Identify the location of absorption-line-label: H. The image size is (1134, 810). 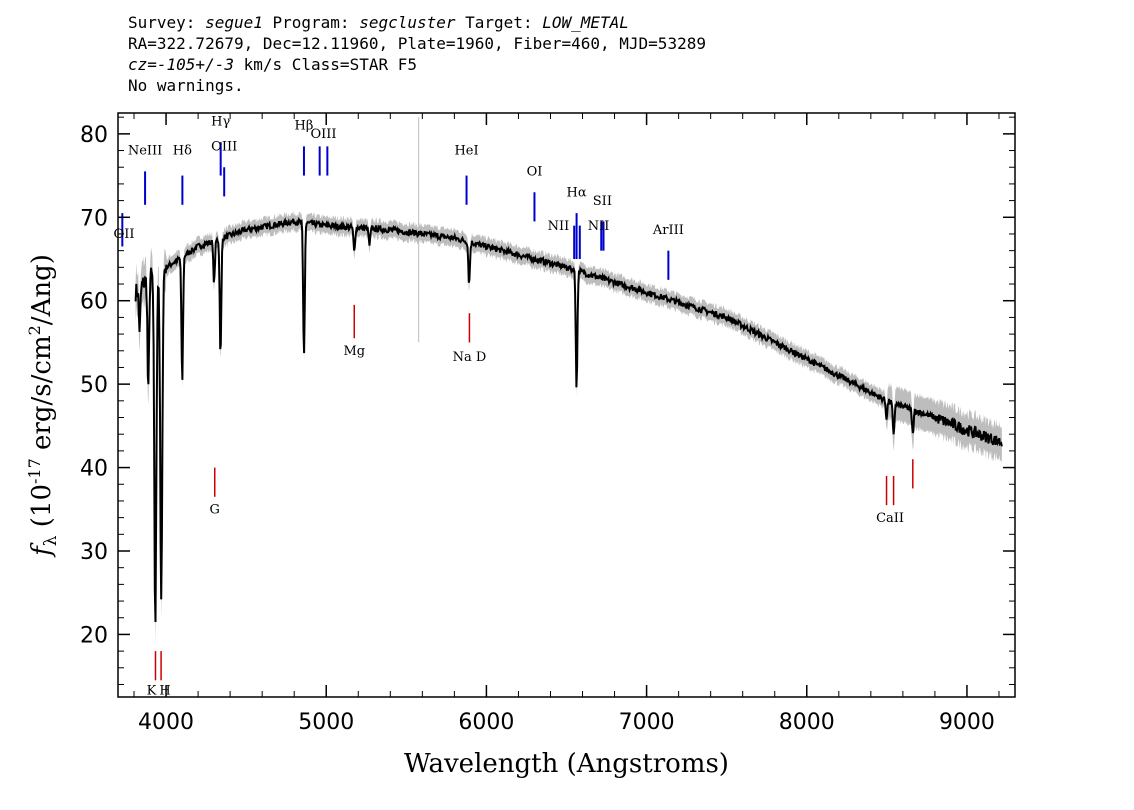
(164, 690).